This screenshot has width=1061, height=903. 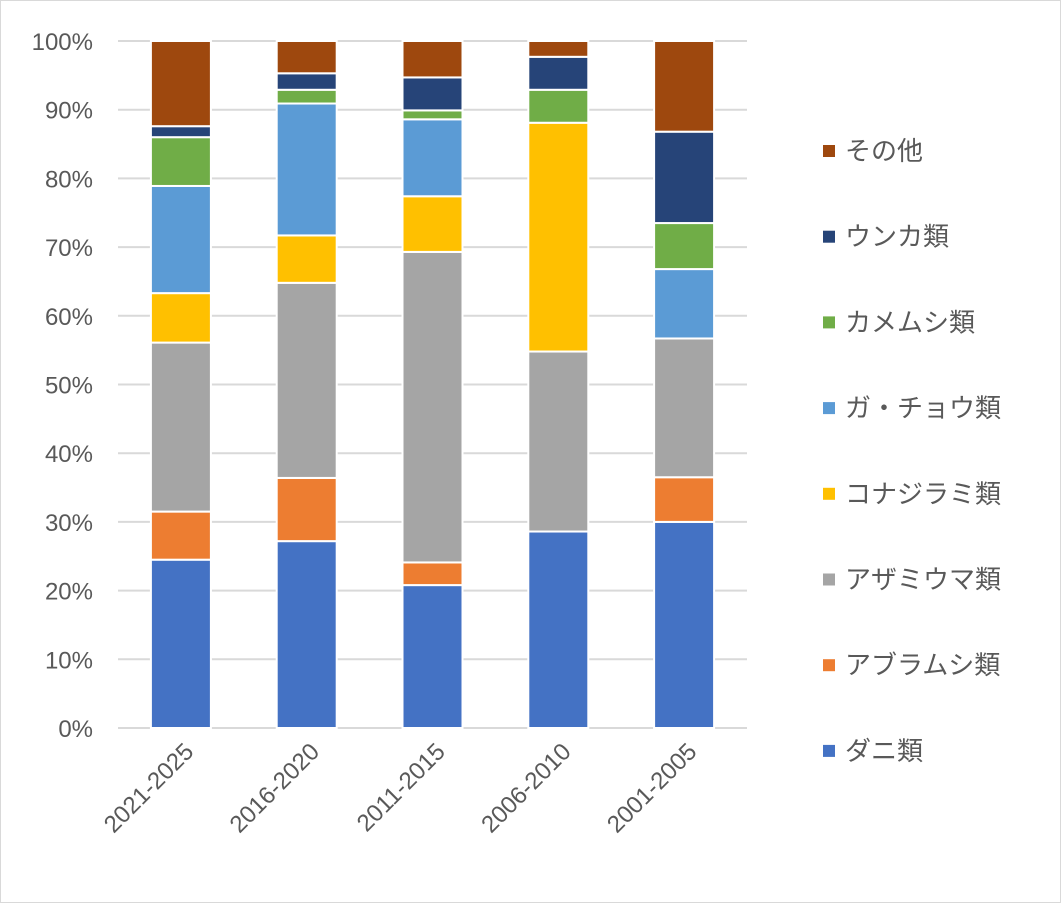 I want to click on legend-label: その他, so click(x=884, y=152).